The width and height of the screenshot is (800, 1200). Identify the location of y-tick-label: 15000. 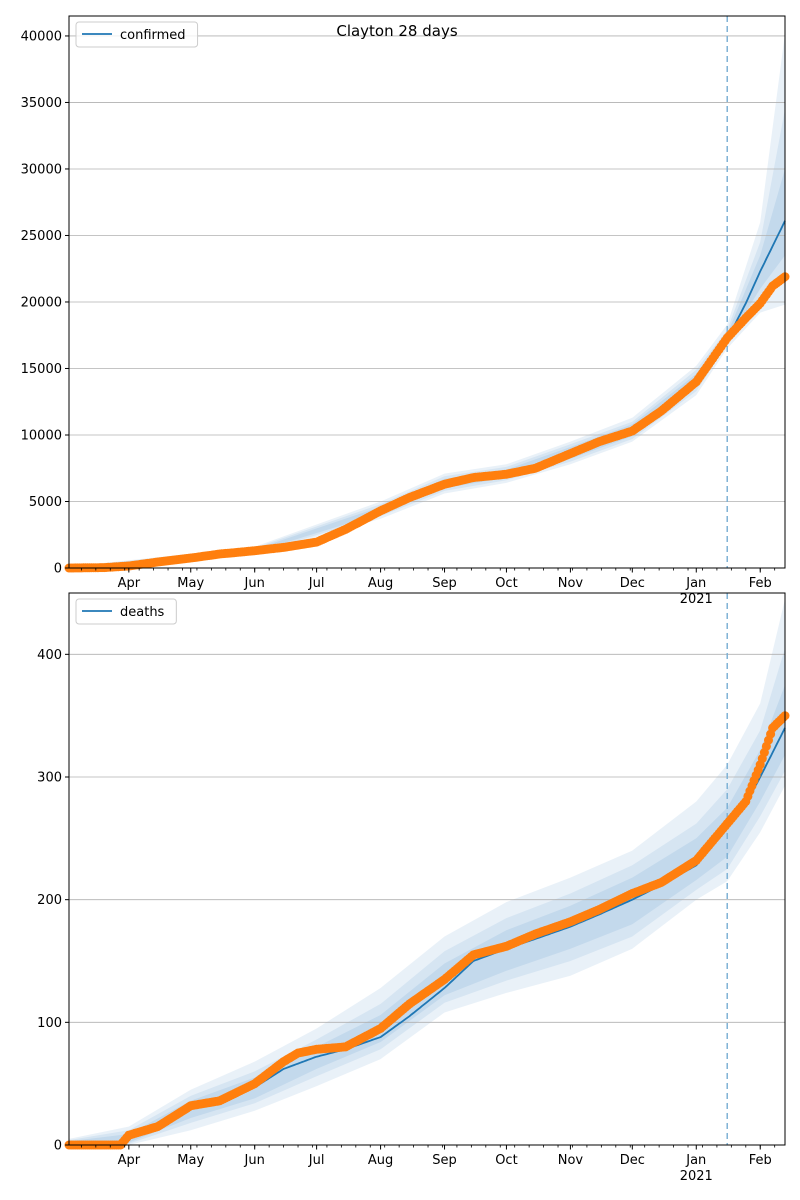
(41, 369).